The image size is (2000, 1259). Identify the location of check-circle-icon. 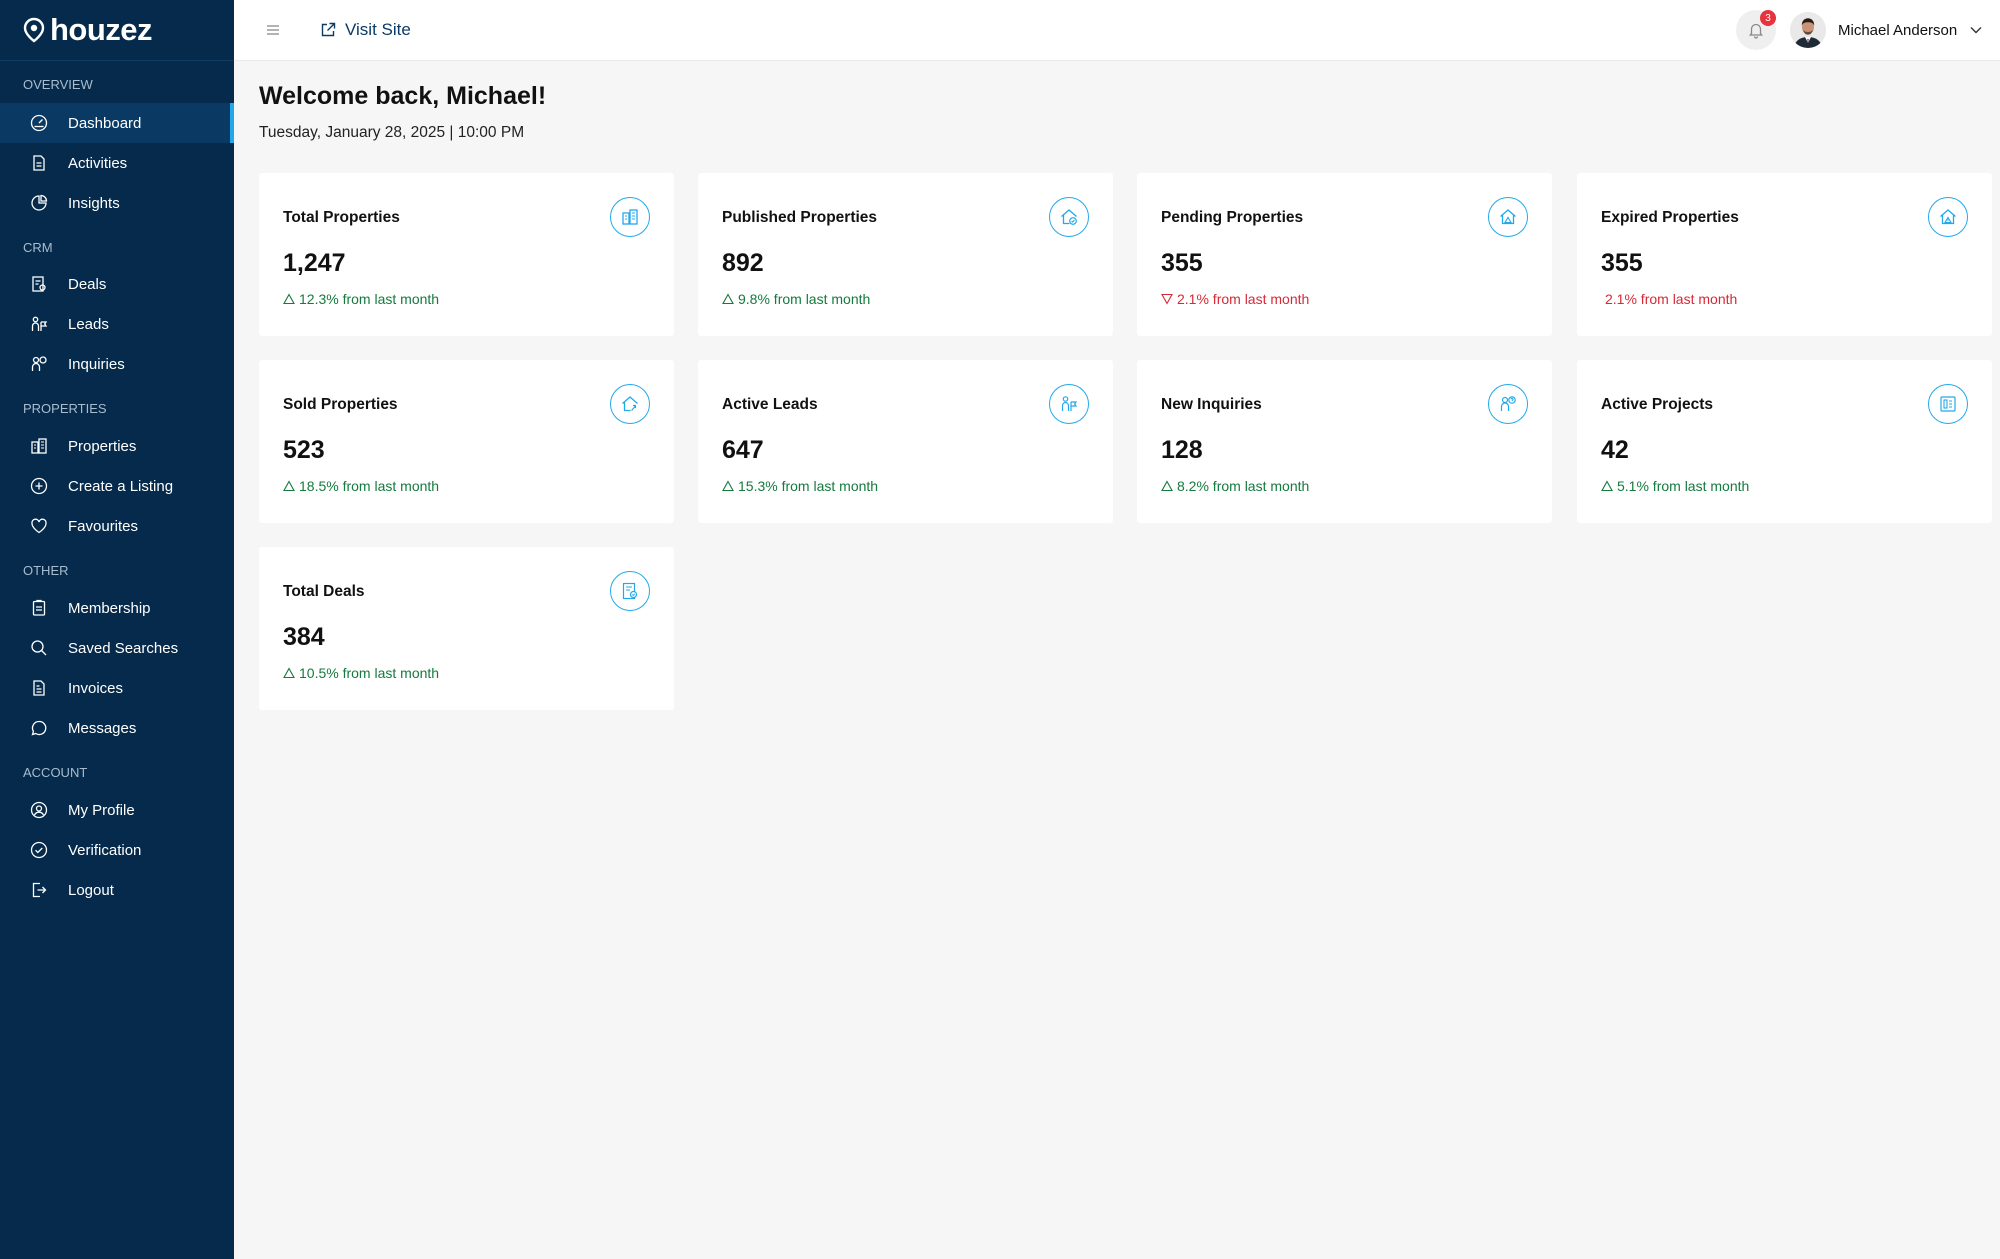
(39, 850).